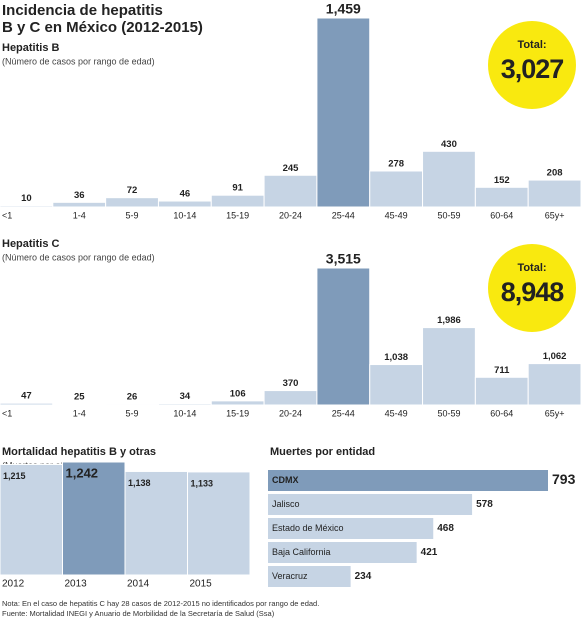  Describe the element at coordinates (555, 356) in the screenshot. I see `value-label: 1,062` at that location.